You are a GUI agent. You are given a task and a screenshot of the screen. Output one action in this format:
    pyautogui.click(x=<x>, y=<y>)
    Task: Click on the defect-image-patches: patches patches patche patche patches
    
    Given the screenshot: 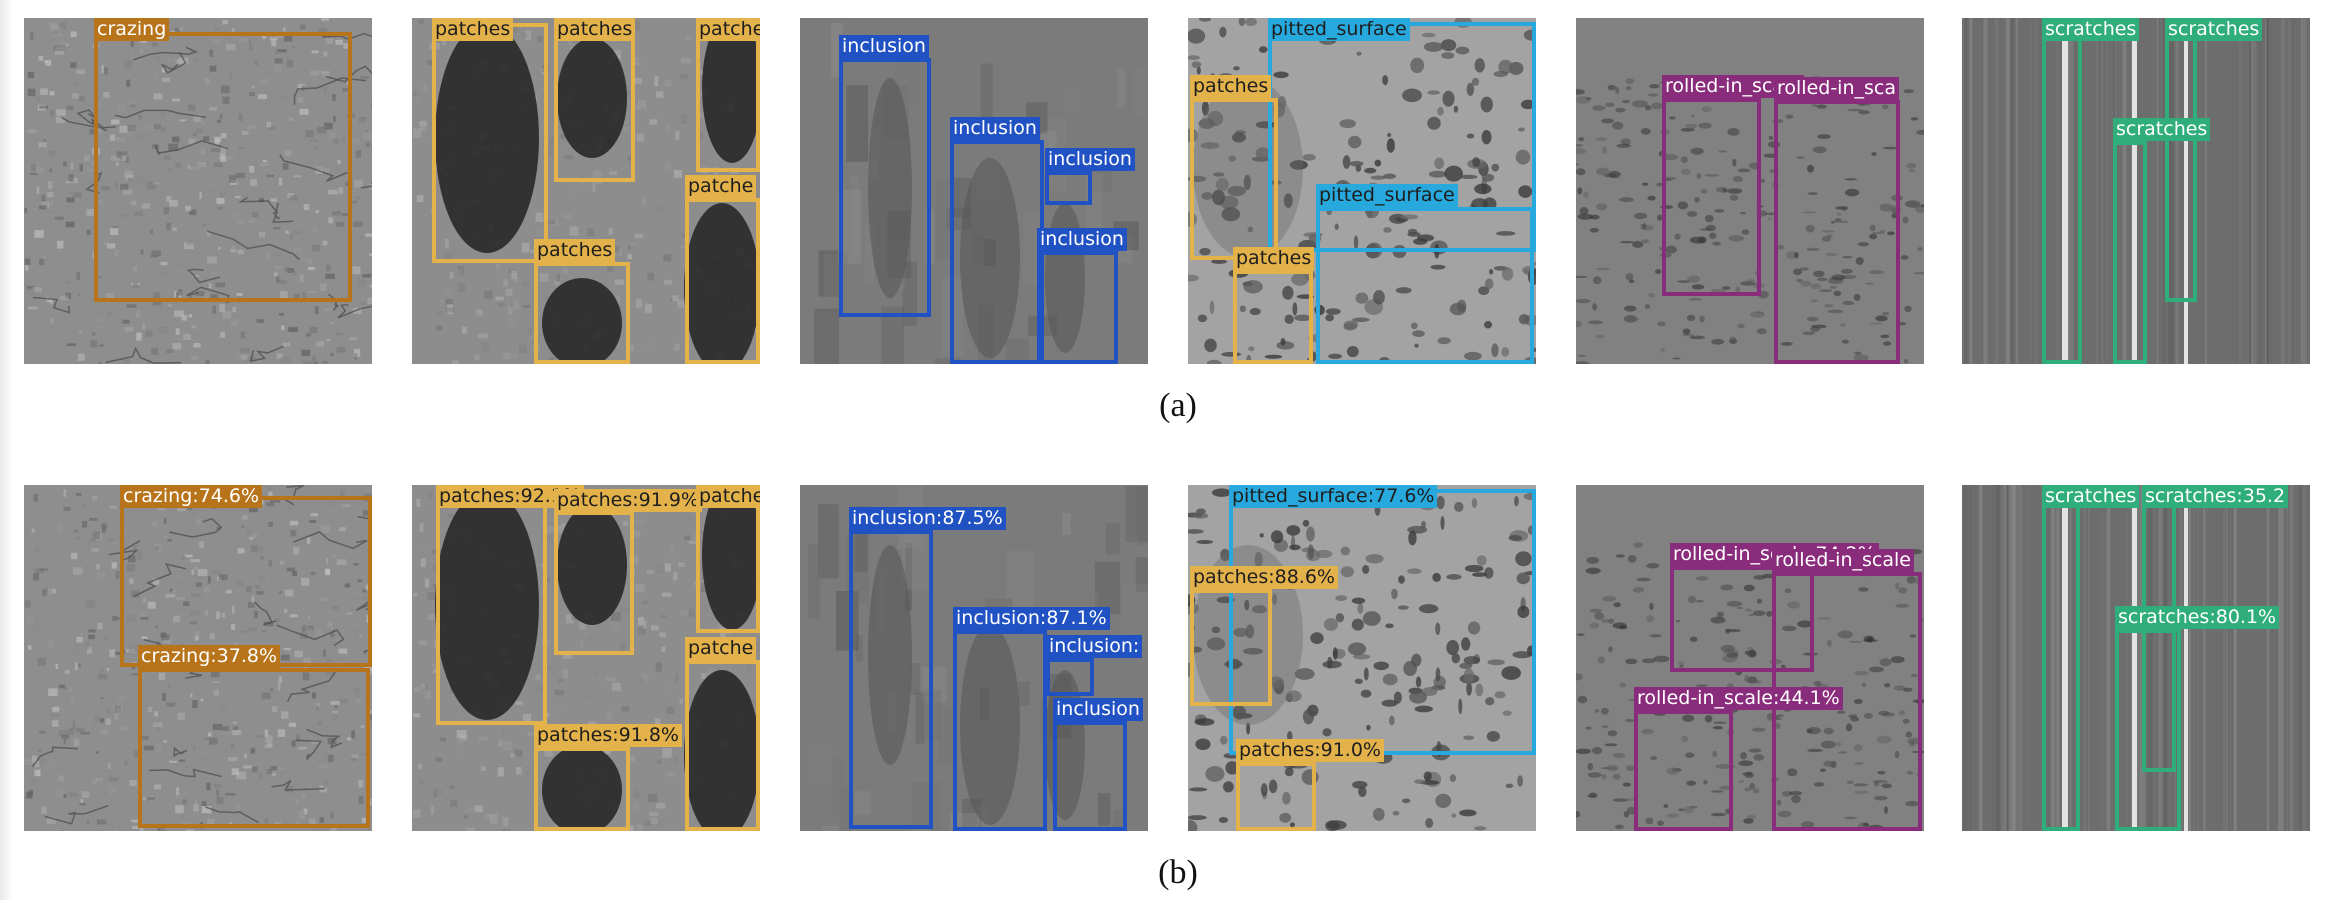 What is the action you would take?
    pyautogui.click(x=586, y=191)
    